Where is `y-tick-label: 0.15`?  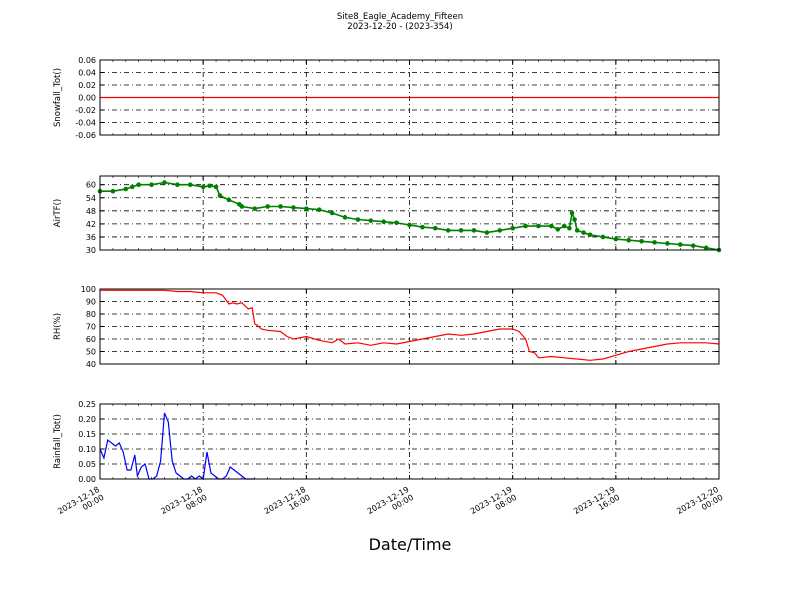 y-tick-label: 0.15 is located at coordinates (87, 434).